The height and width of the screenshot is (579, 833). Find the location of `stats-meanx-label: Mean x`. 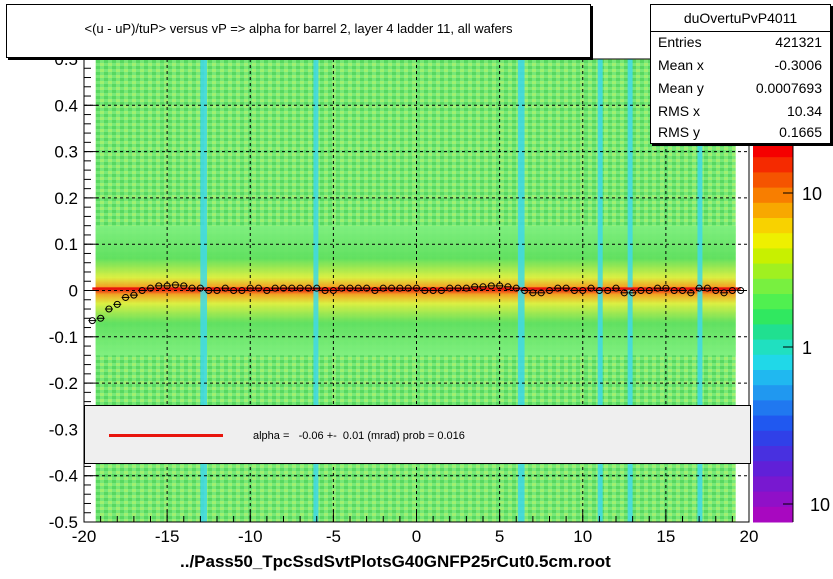

stats-meanx-label: Mean x is located at coordinates (681, 65).